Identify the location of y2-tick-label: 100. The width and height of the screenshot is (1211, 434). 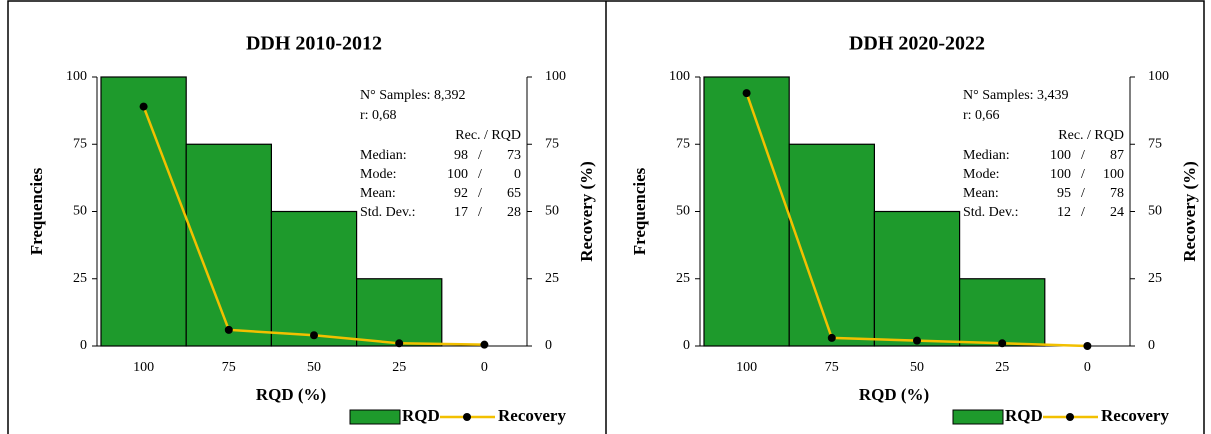
(1158, 76).